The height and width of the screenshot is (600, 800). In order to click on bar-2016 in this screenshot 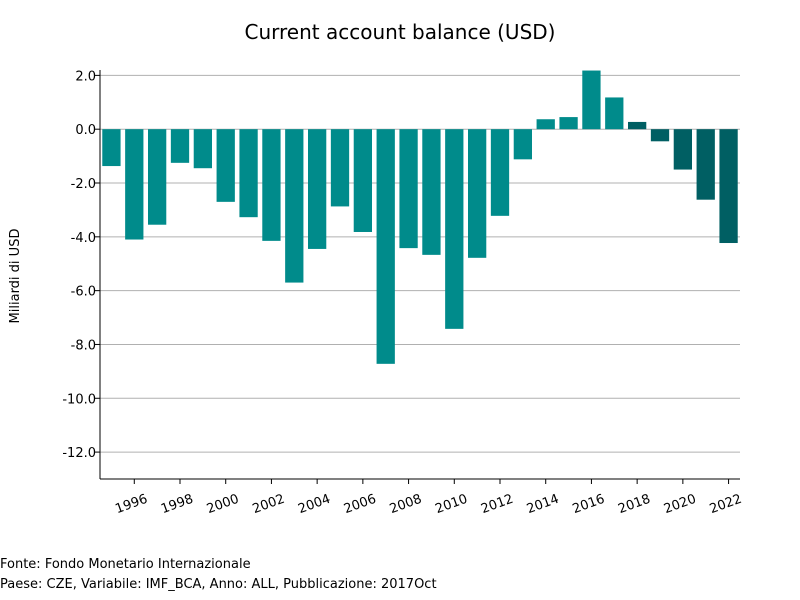, I will do `click(591, 100)`.